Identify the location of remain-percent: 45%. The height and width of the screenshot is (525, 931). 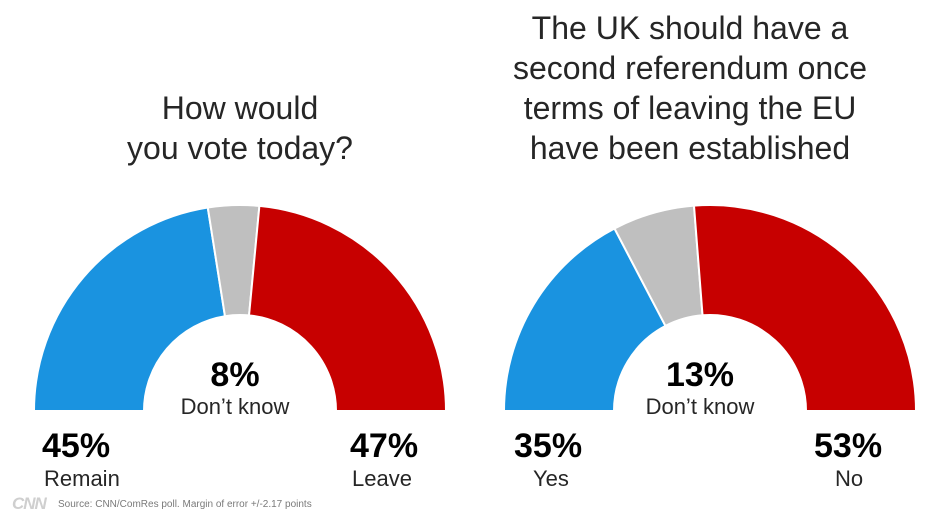
(76, 446).